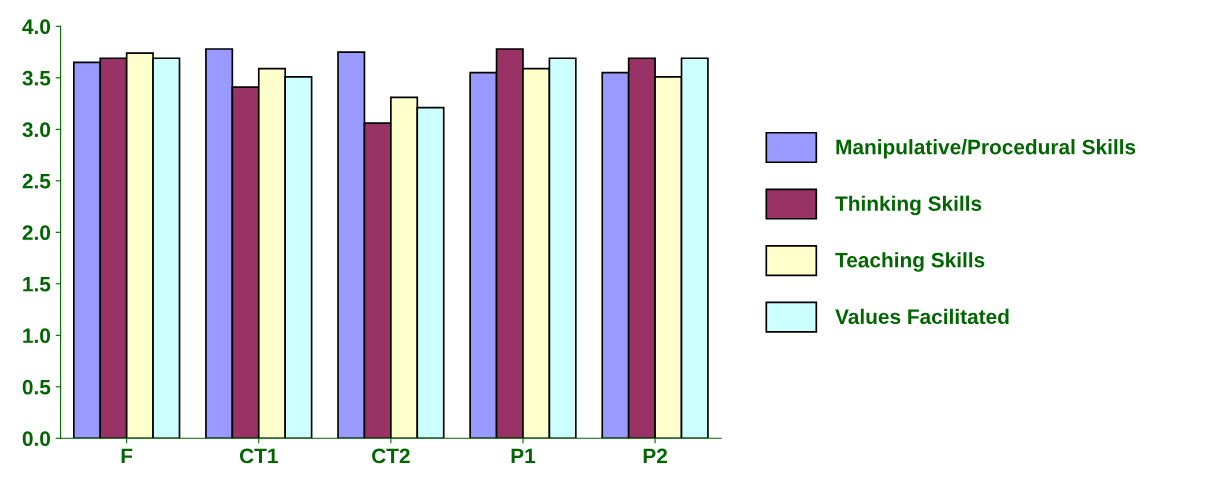 The width and height of the screenshot is (1212, 479). Describe the element at coordinates (258, 456) in the screenshot. I see `x-tick-label: CT1` at that location.